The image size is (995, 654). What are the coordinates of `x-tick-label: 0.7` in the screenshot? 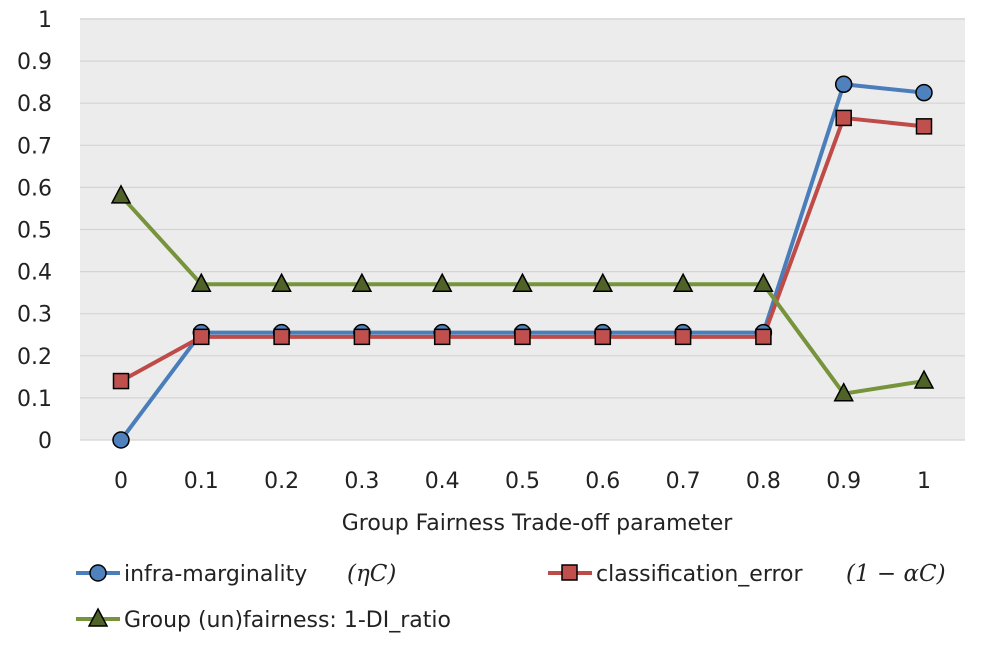 It's located at (683, 481).